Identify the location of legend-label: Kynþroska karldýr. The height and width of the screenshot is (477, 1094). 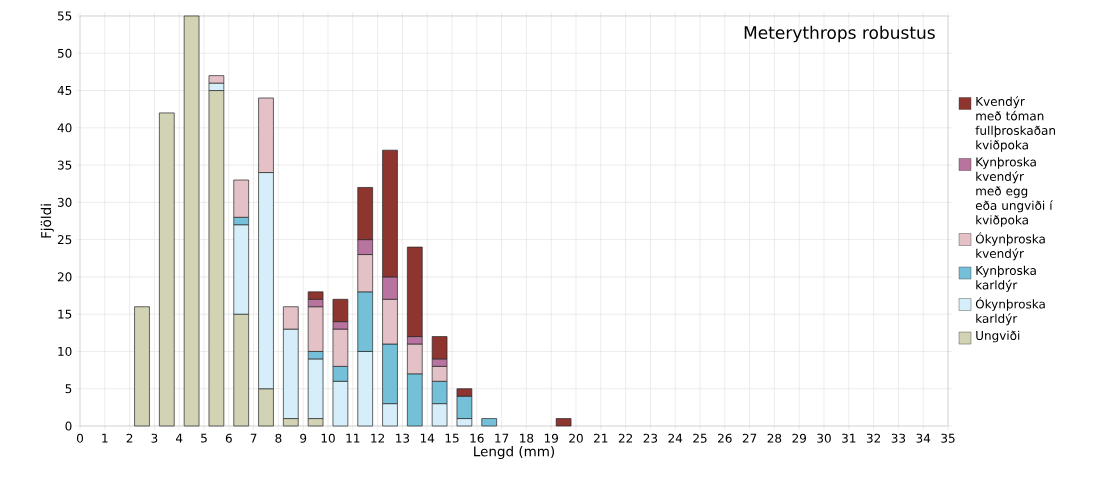
(1006, 278).